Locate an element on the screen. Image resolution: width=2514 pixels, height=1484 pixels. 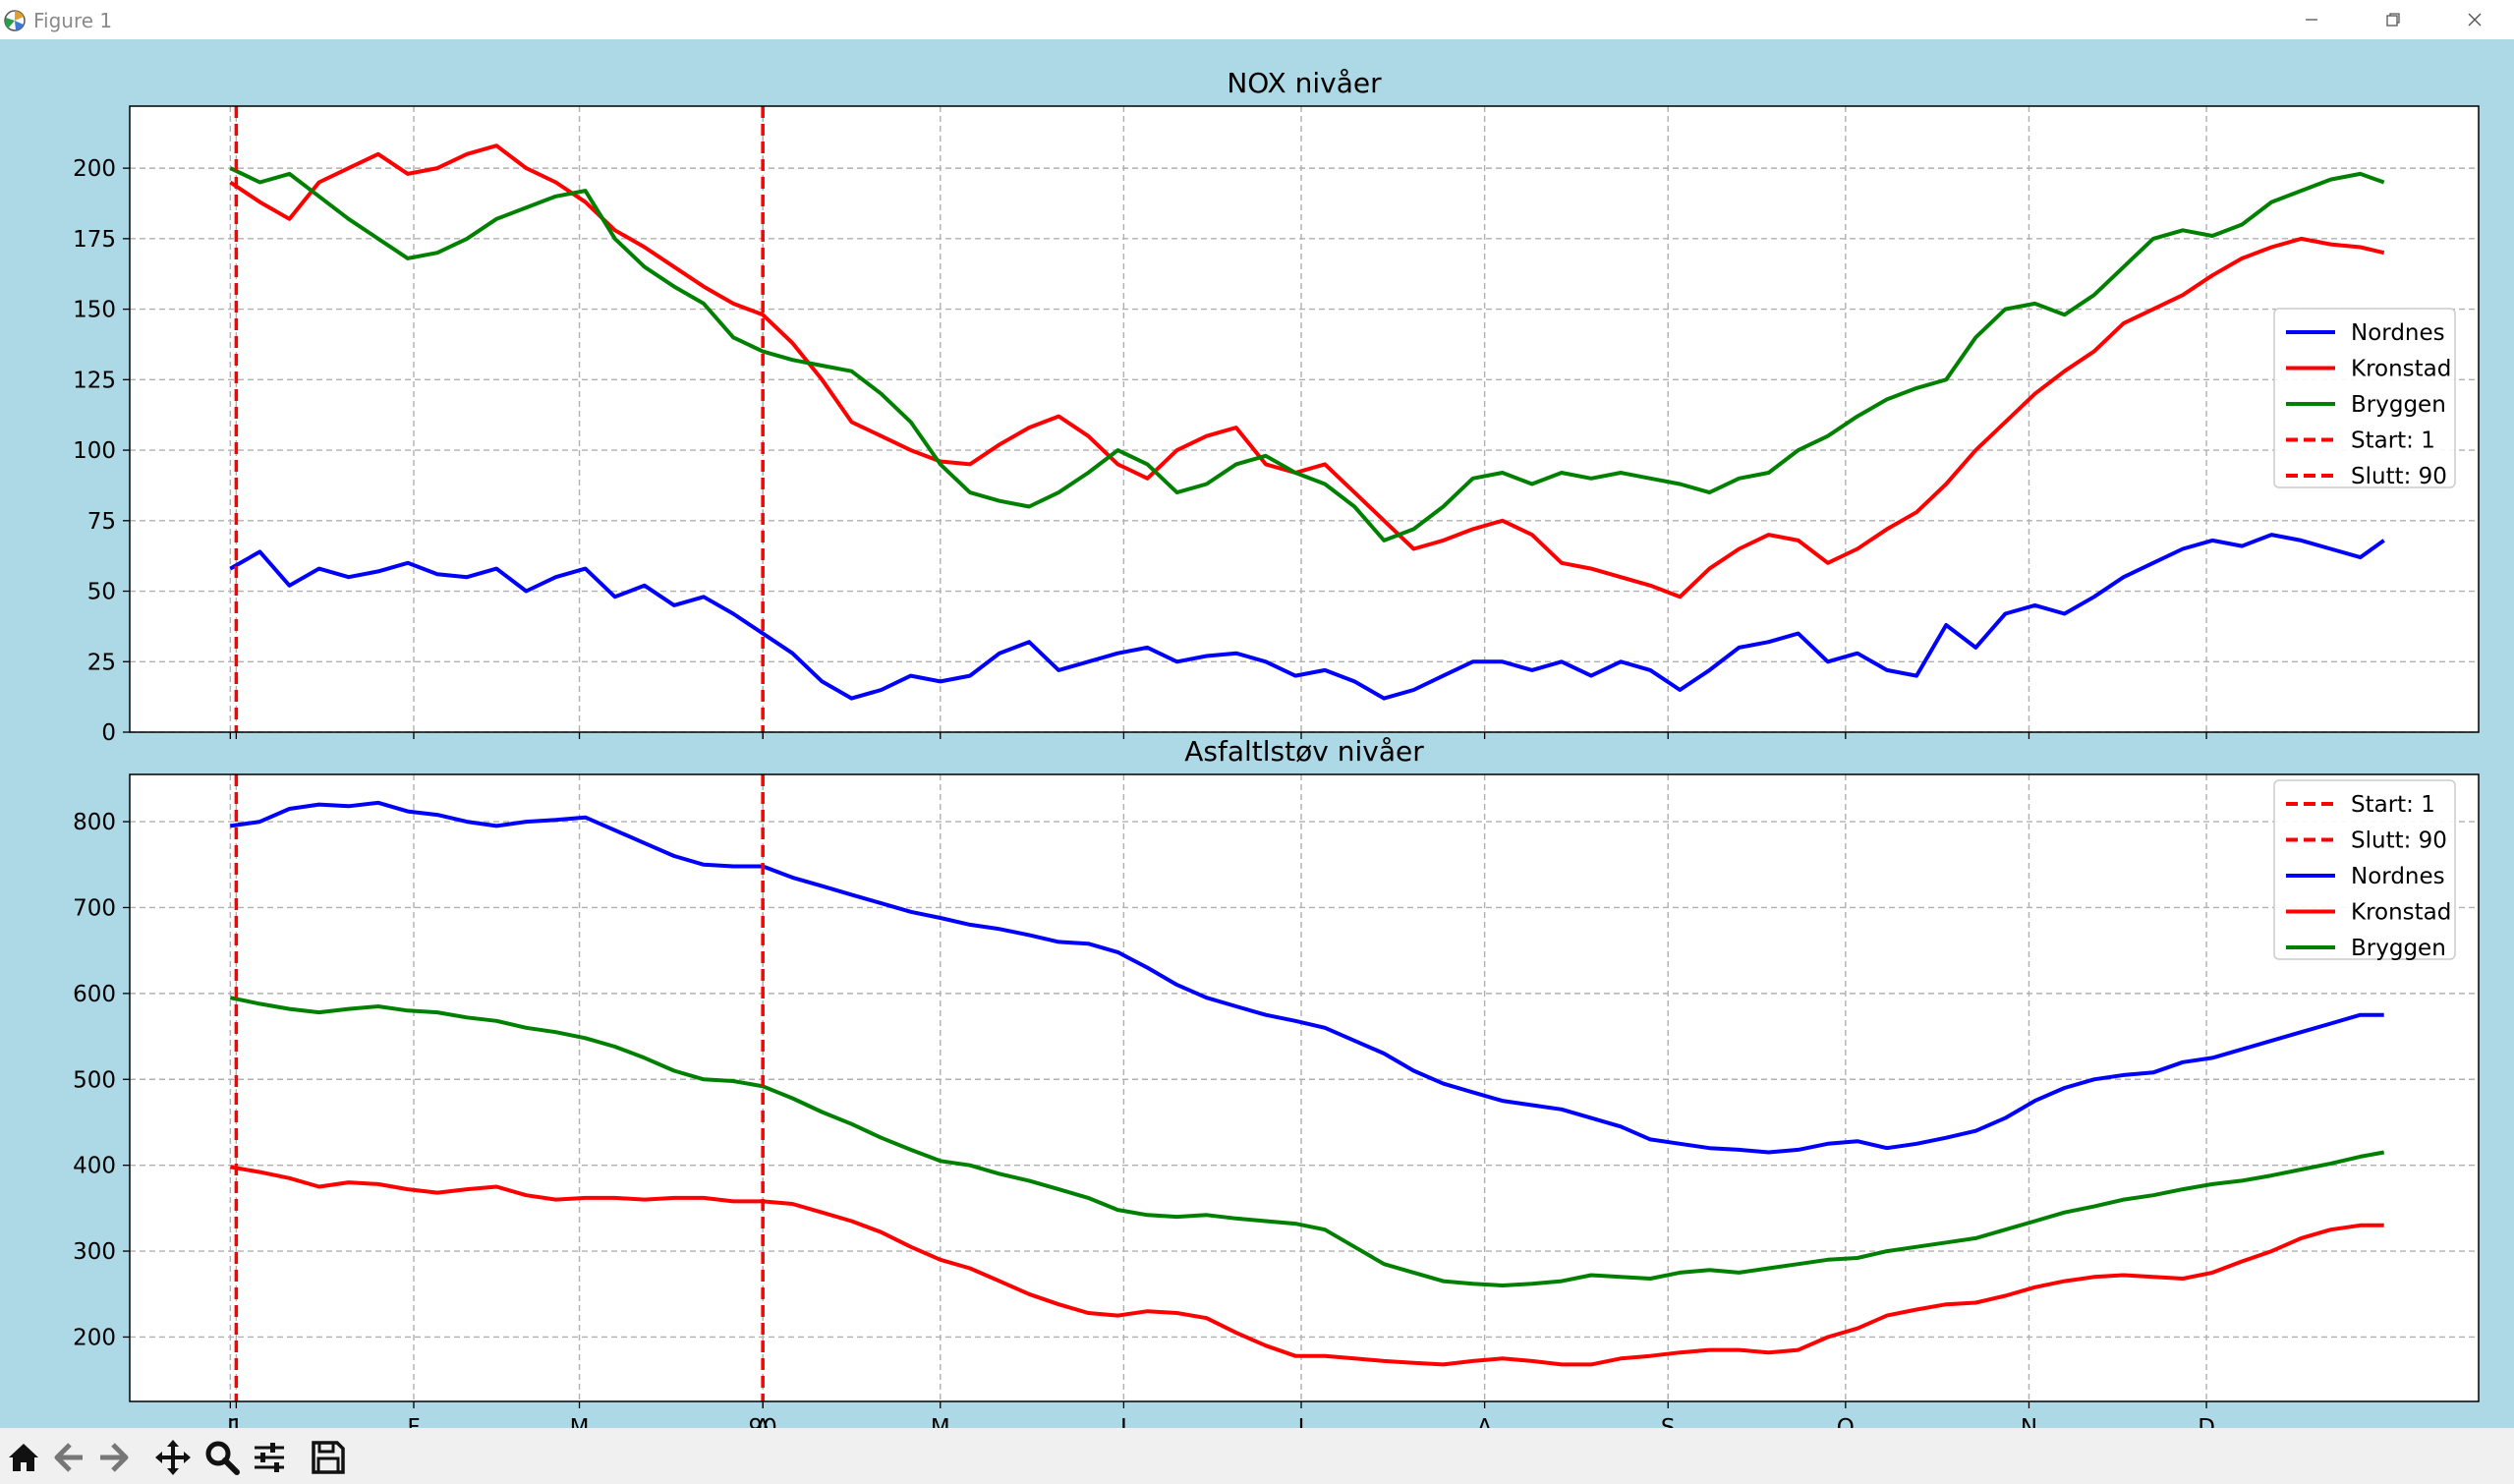
title-bar: Figure 1 is located at coordinates (1257, 19).